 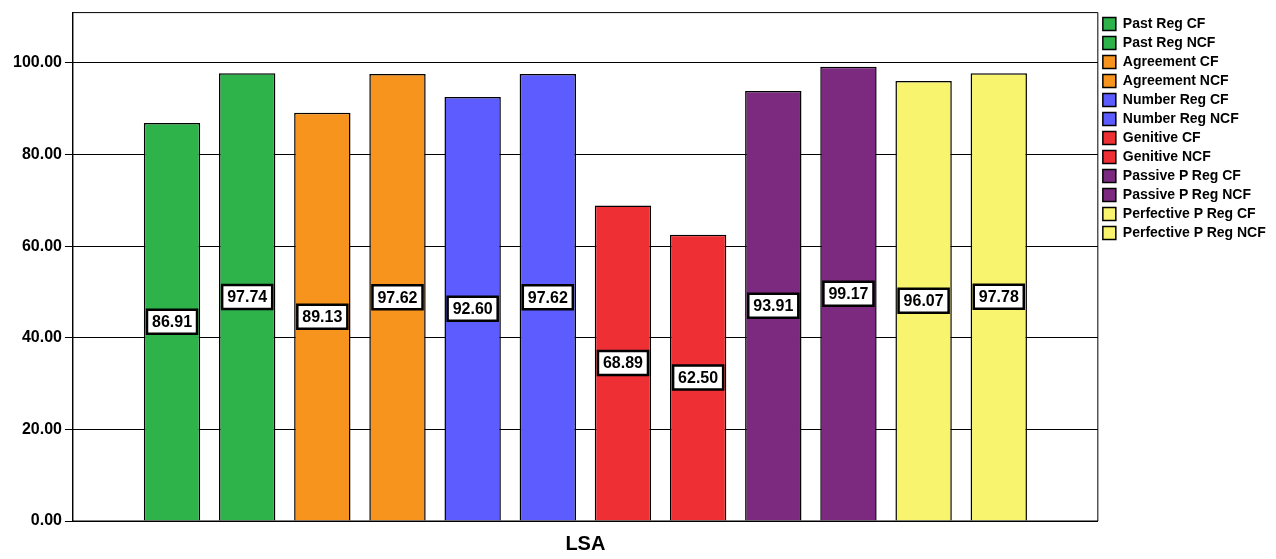 I want to click on legend-label: Past Reg CF, so click(x=1164, y=22).